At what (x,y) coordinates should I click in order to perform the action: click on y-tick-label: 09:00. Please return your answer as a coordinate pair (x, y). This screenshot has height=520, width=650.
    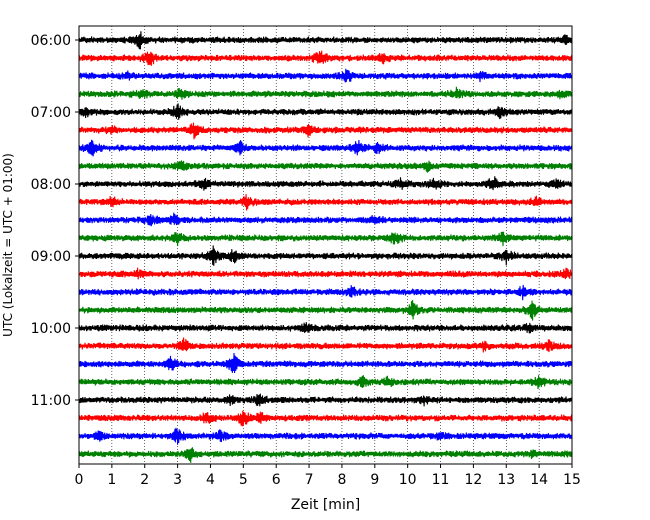
    Looking at the image, I should click on (51, 257).